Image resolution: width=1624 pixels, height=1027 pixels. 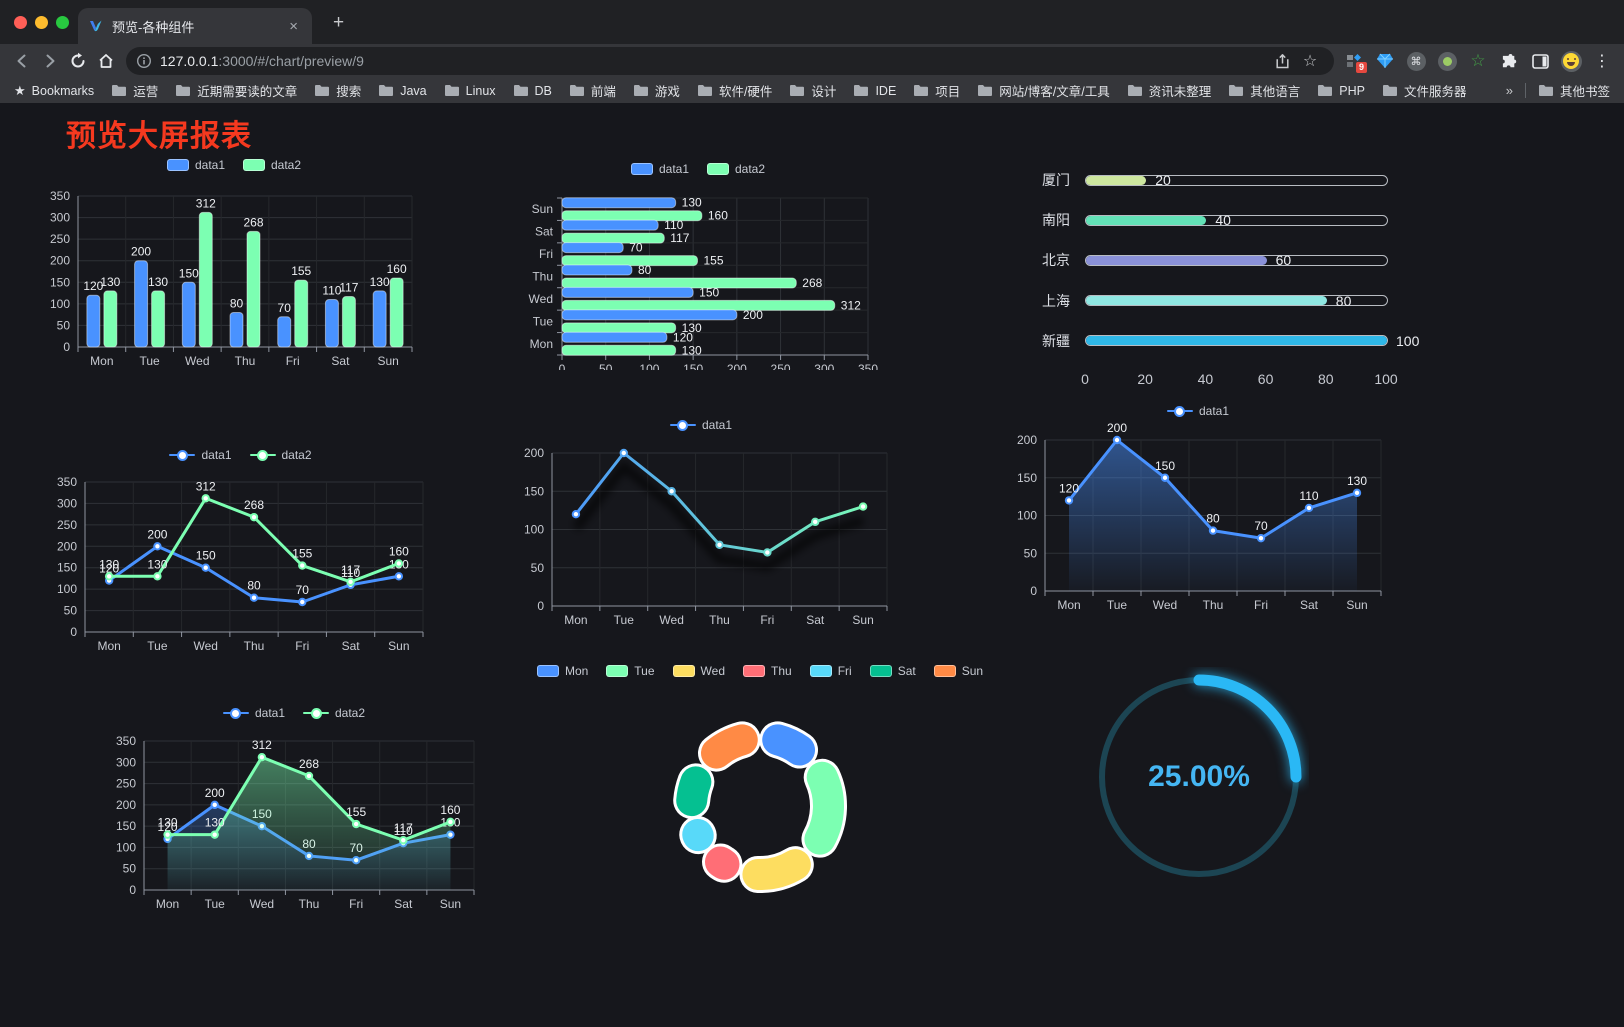 I want to click on donut-slice-Tue, so click(x=824, y=808).